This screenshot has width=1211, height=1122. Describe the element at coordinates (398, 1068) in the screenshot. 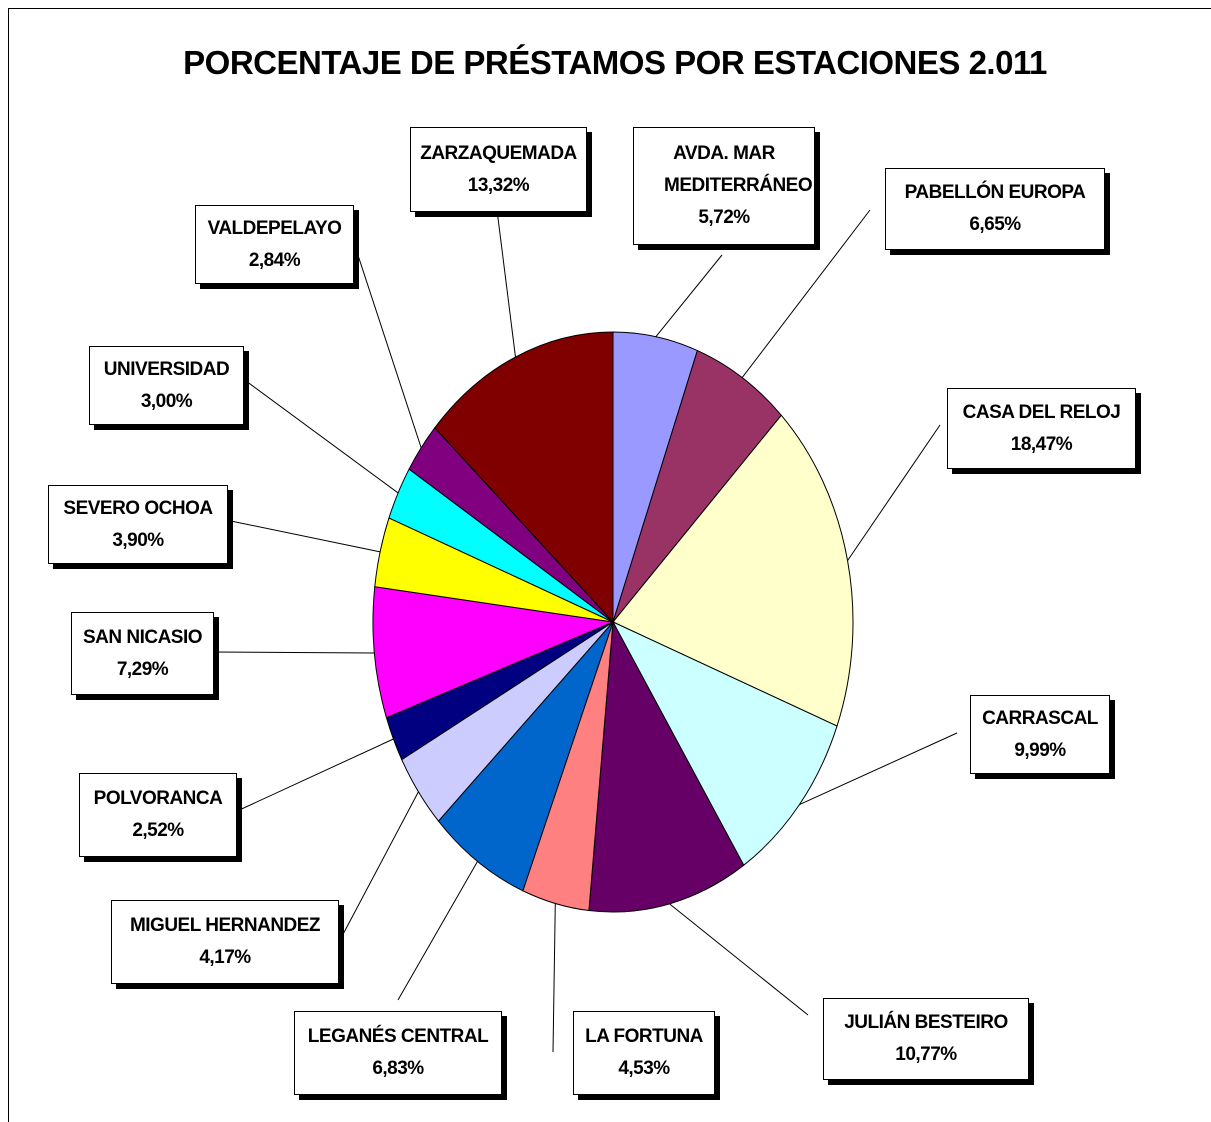

I see `label-value: 6,83%` at that location.